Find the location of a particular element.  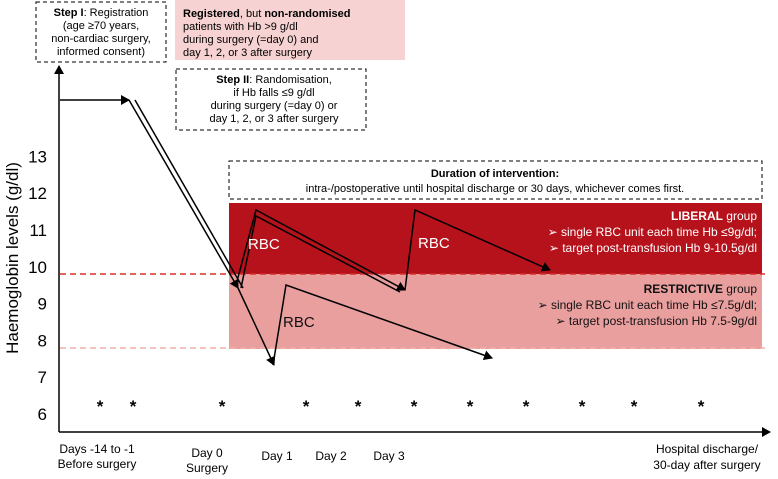

registered-box is located at coordinates (290, 30).